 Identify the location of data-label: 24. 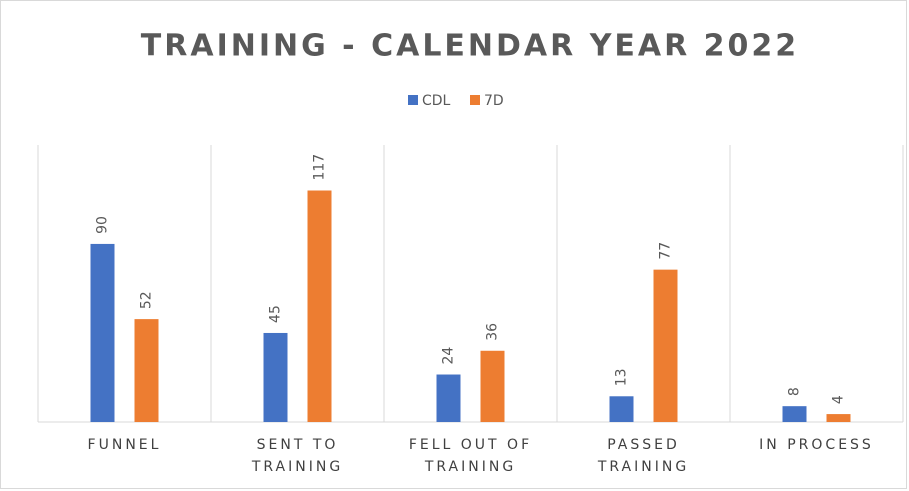
(449, 356).